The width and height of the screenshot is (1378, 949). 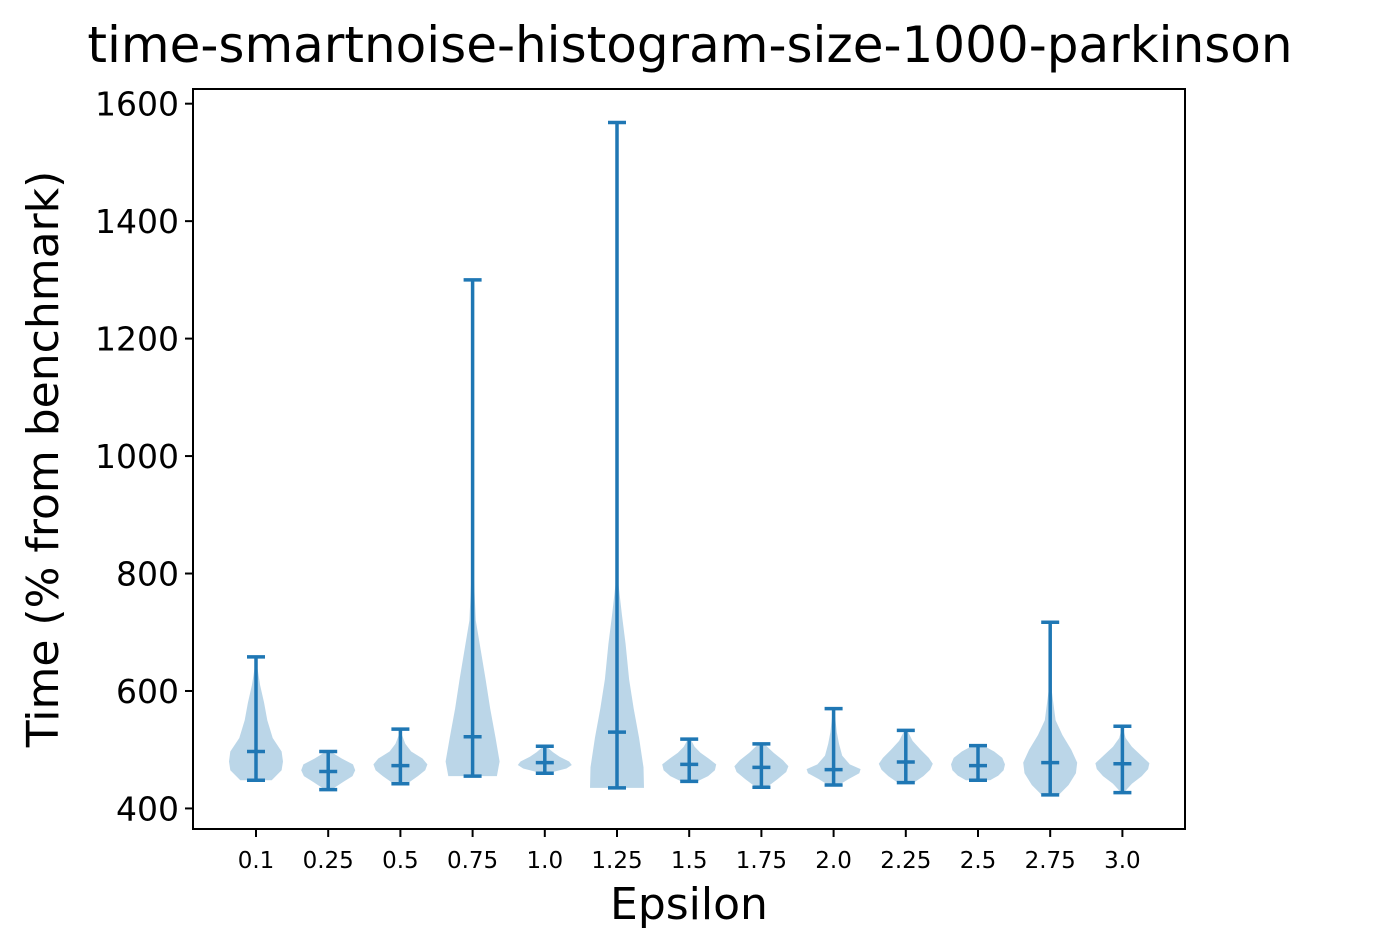 What do you see at coordinates (617, 455) in the screenshot?
I see `violin-1.25` at bounding box center [617, 455].